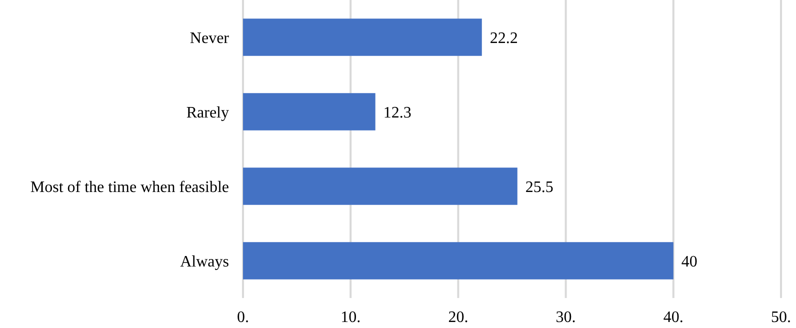 This screenshot has height=328, width=796. What do you see at coordinates (566, 317) in the screenshot?
I see `x-tick-label: 30.` at bounding box center [566, 317].